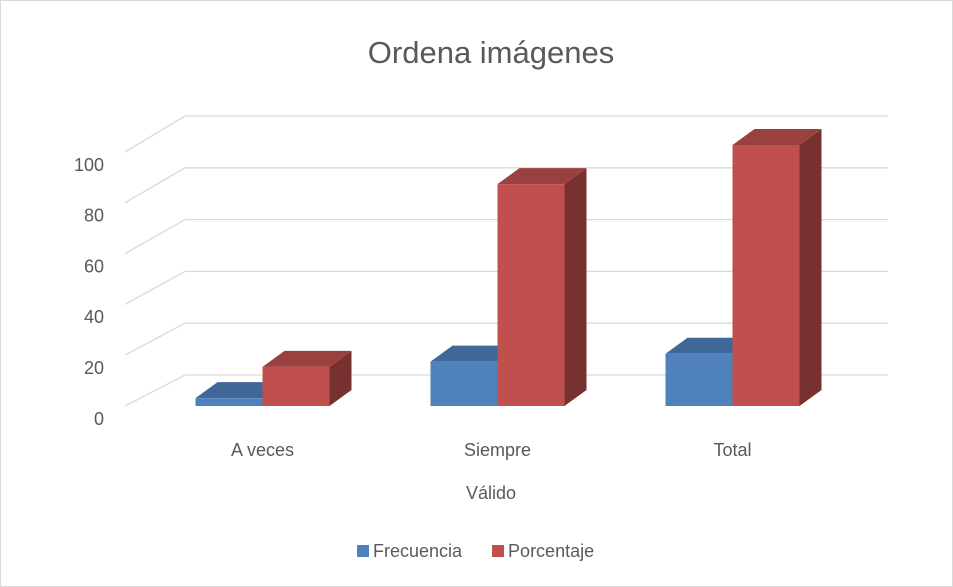 Image resolution: width=953 pixels, height=587 pixels. I want to click on chart-title: Ordena imágenes, so click(491, 52).